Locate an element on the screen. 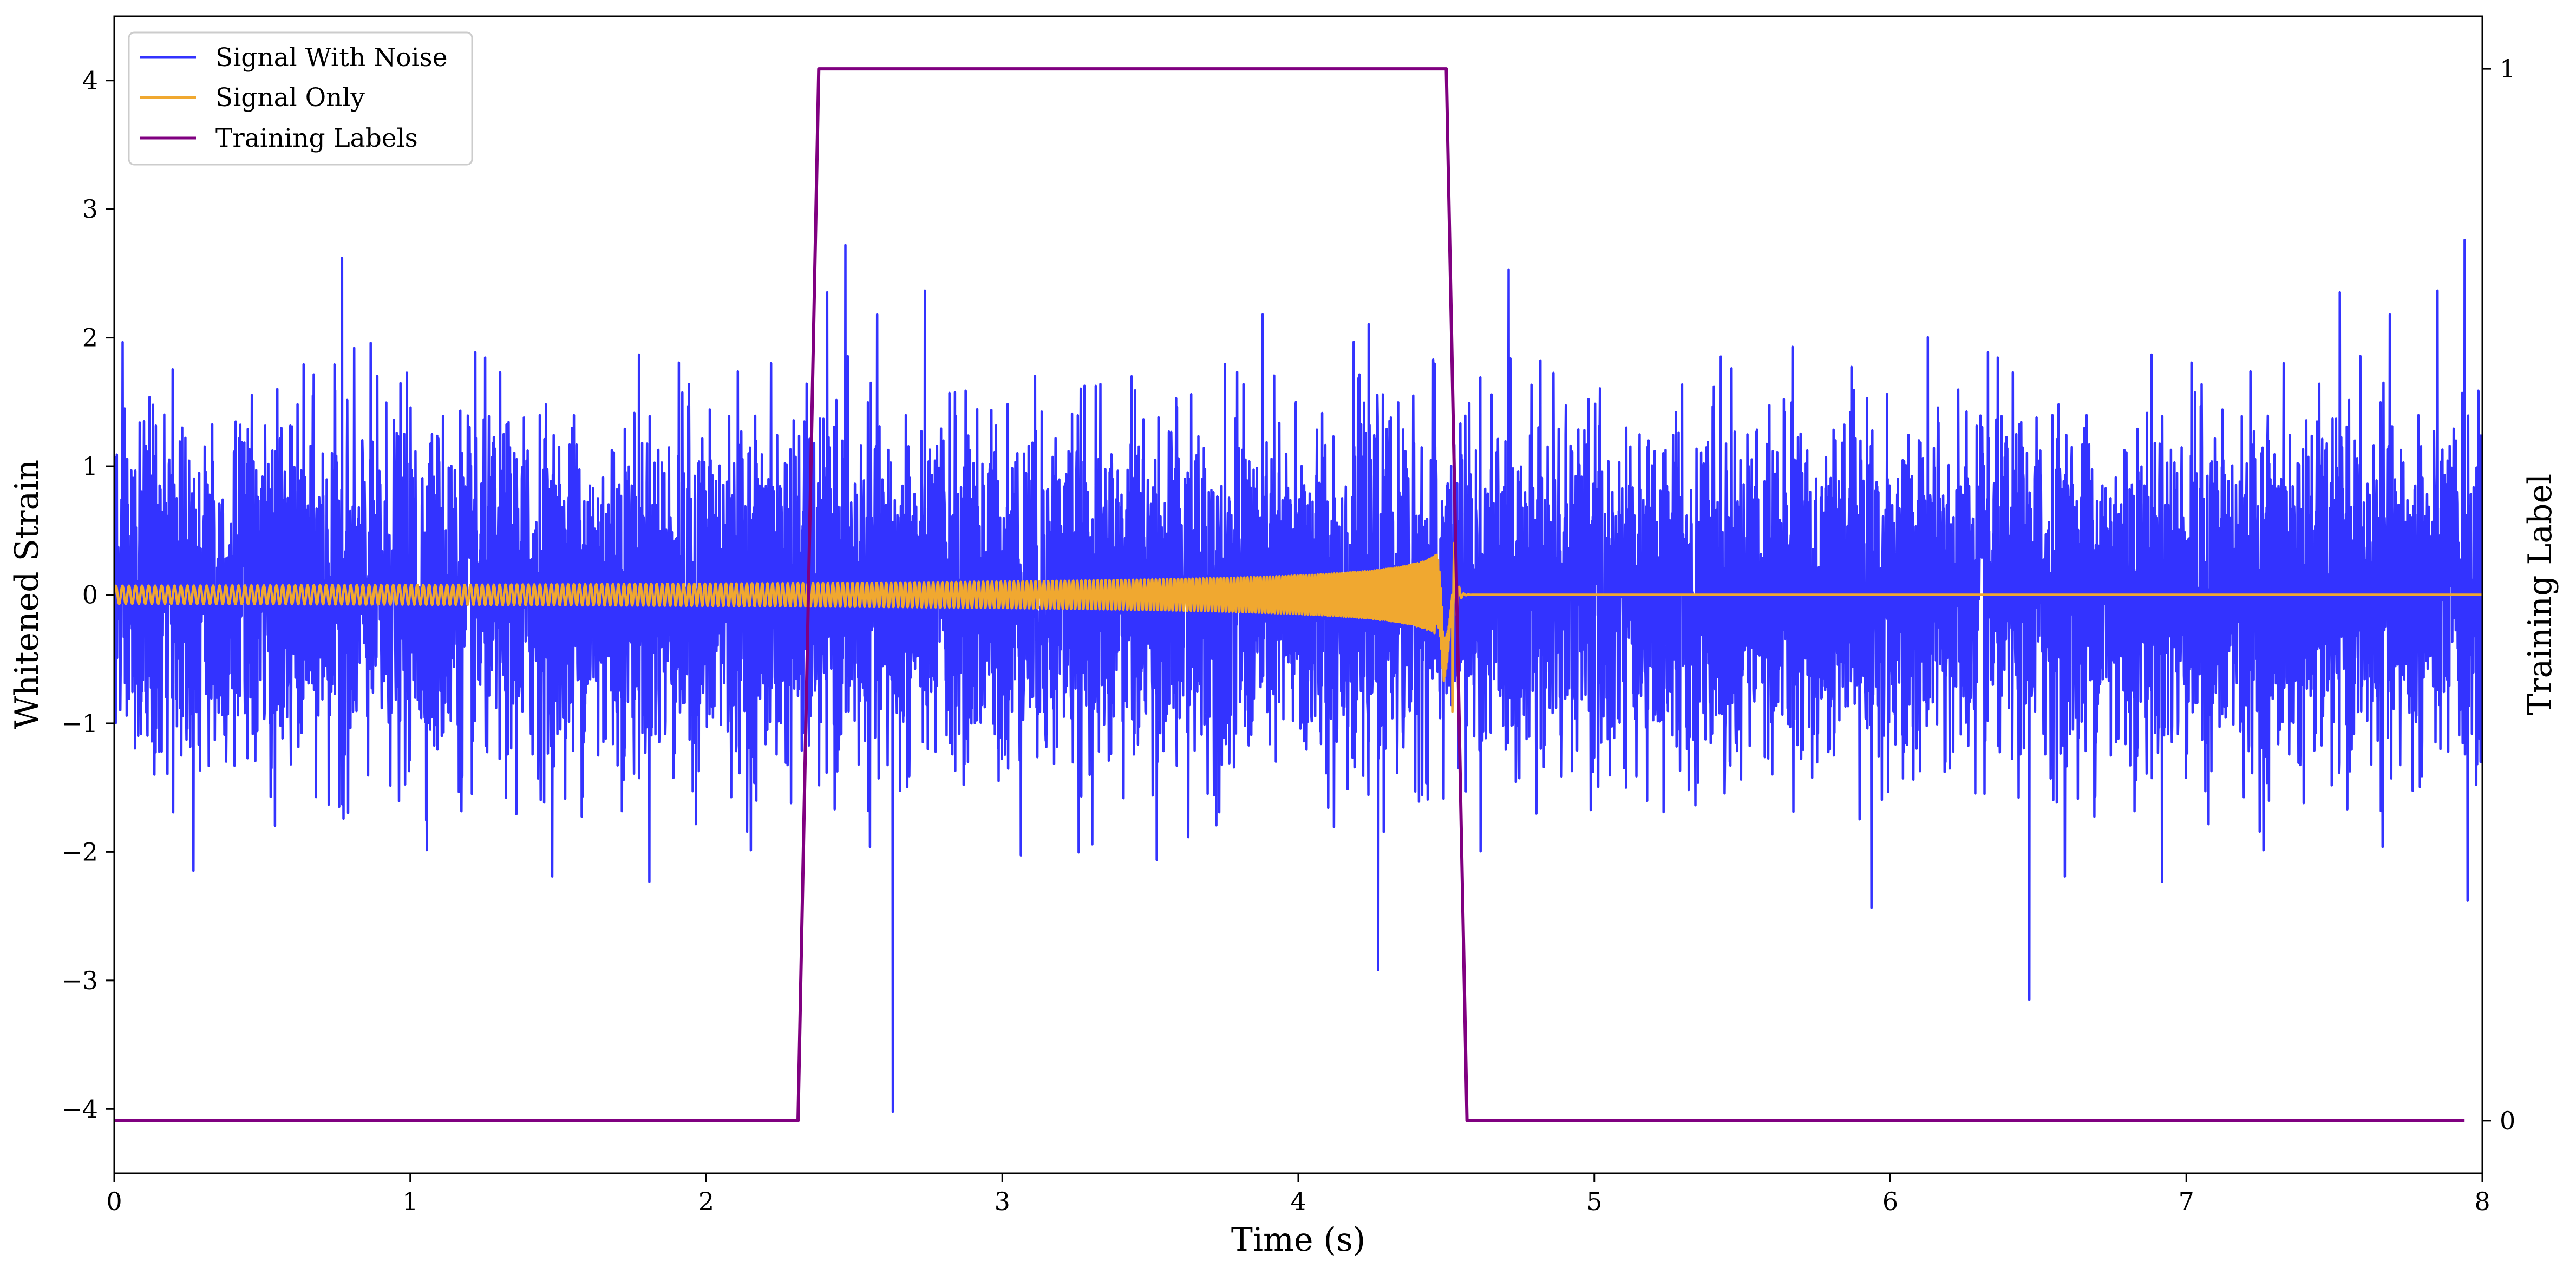 The height and width of the screenshot is (1274, 2576). x-tick-label: 2 is located at coordinates (706, 1201).